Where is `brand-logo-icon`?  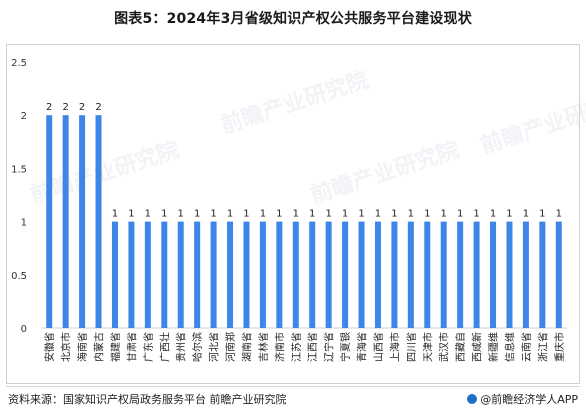
brand-logo-icon is located at coordinates (472, 399).